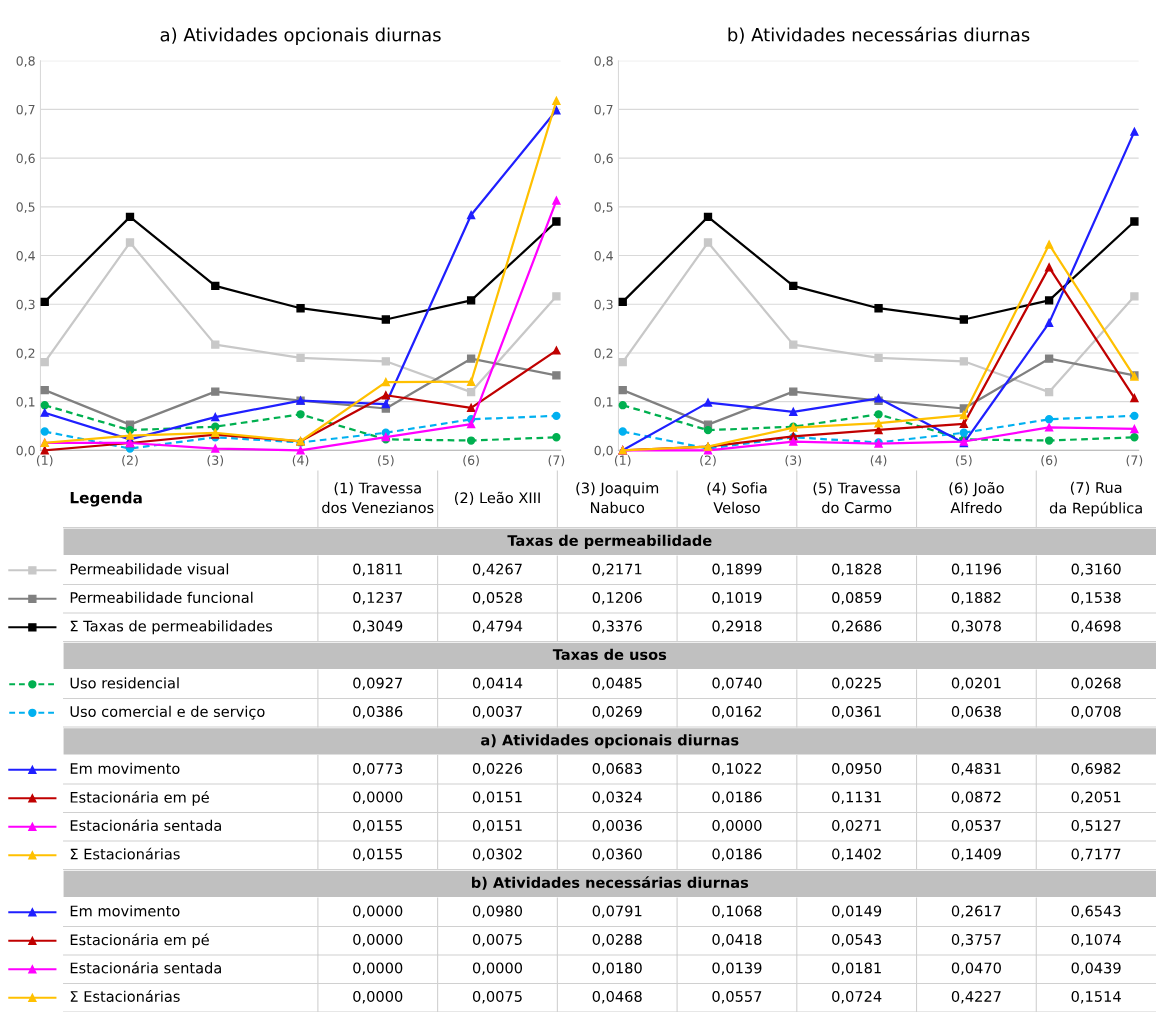 This screenshot has height=1012, width=1156. What do you see at coordinates (1096, 769) in the screenshot?
I see `data-label: 0,6982` at bounding box center [1096, 769].